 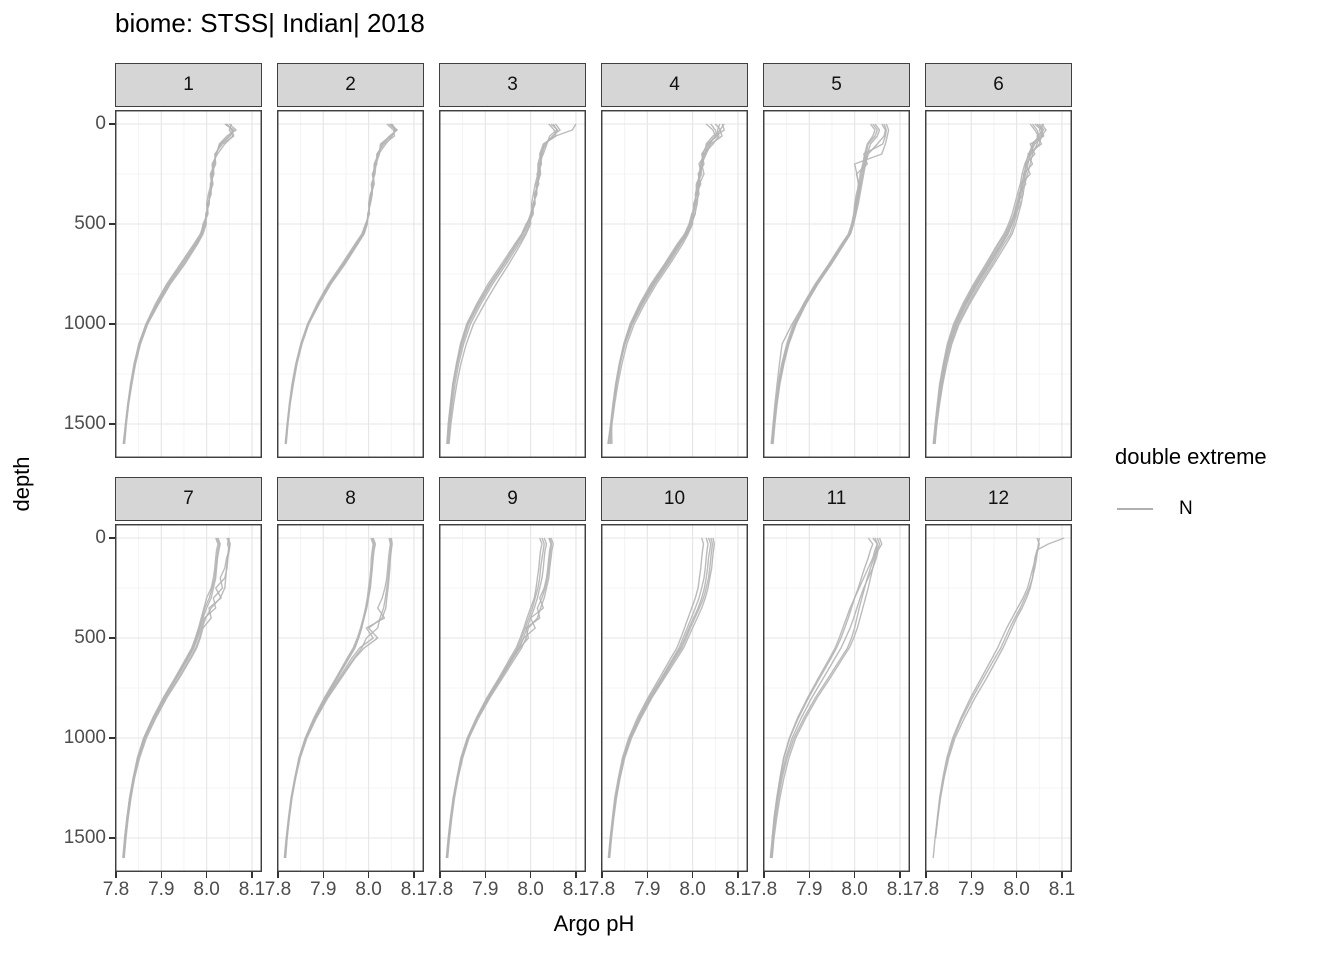 What do you see at coordinates (1135, 509) in the screenshot?
I see `legend-key-line` at bounding box center [1135, 509].